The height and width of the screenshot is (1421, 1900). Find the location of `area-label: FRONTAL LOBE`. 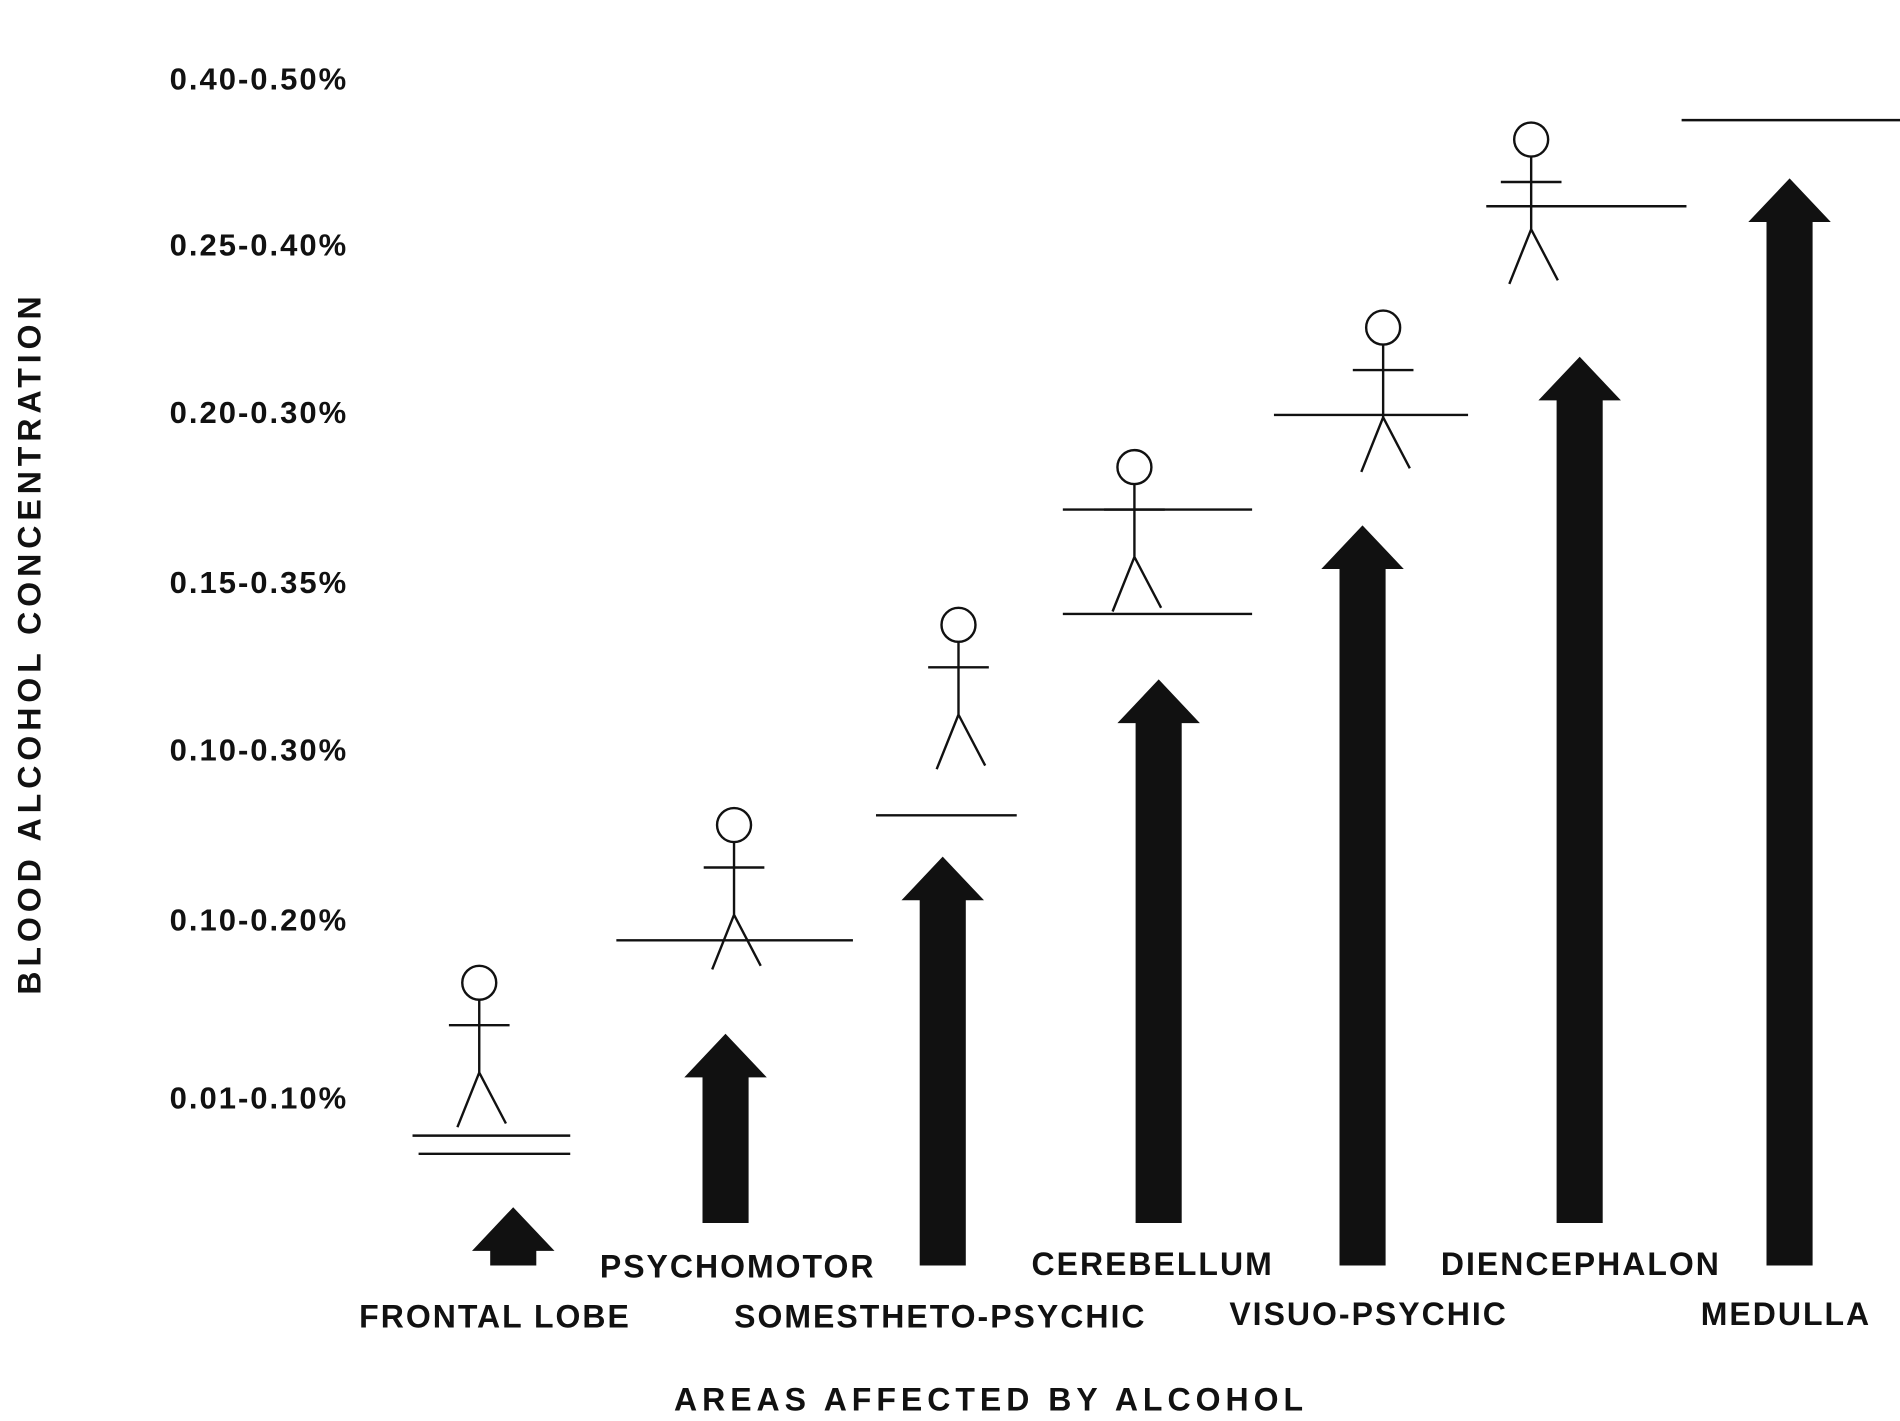

area-label: FRONTAL LOBE is located at coordinates (495, 1316).